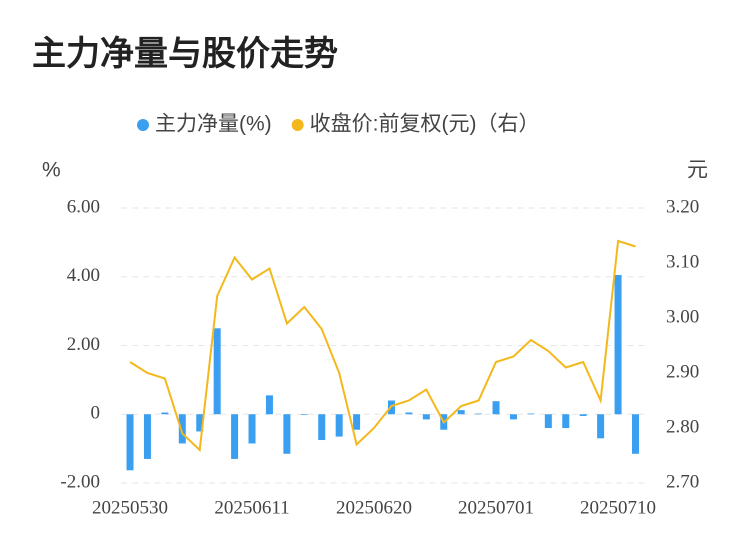 The height and width of the screenshot is (558, 750). Describe the element at coordinates (80, 481) in the screenshot. I see `y-tick-label: -2.00` at that location.